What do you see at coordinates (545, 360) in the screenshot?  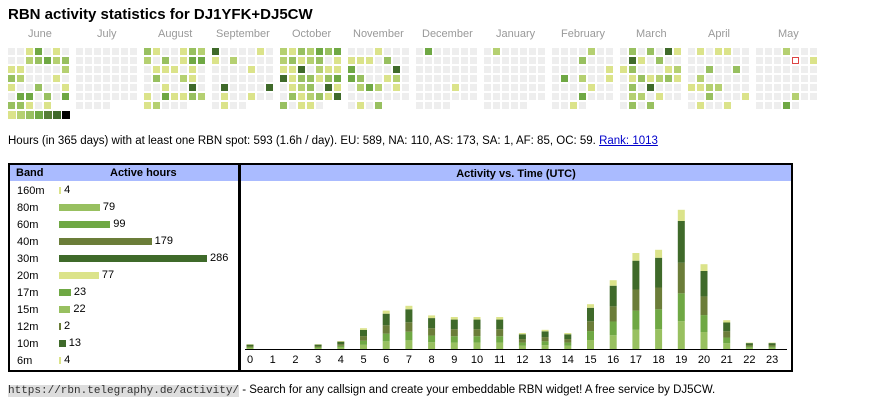 I see `hour-tick-label: 13` at bounding box center [545, 360].